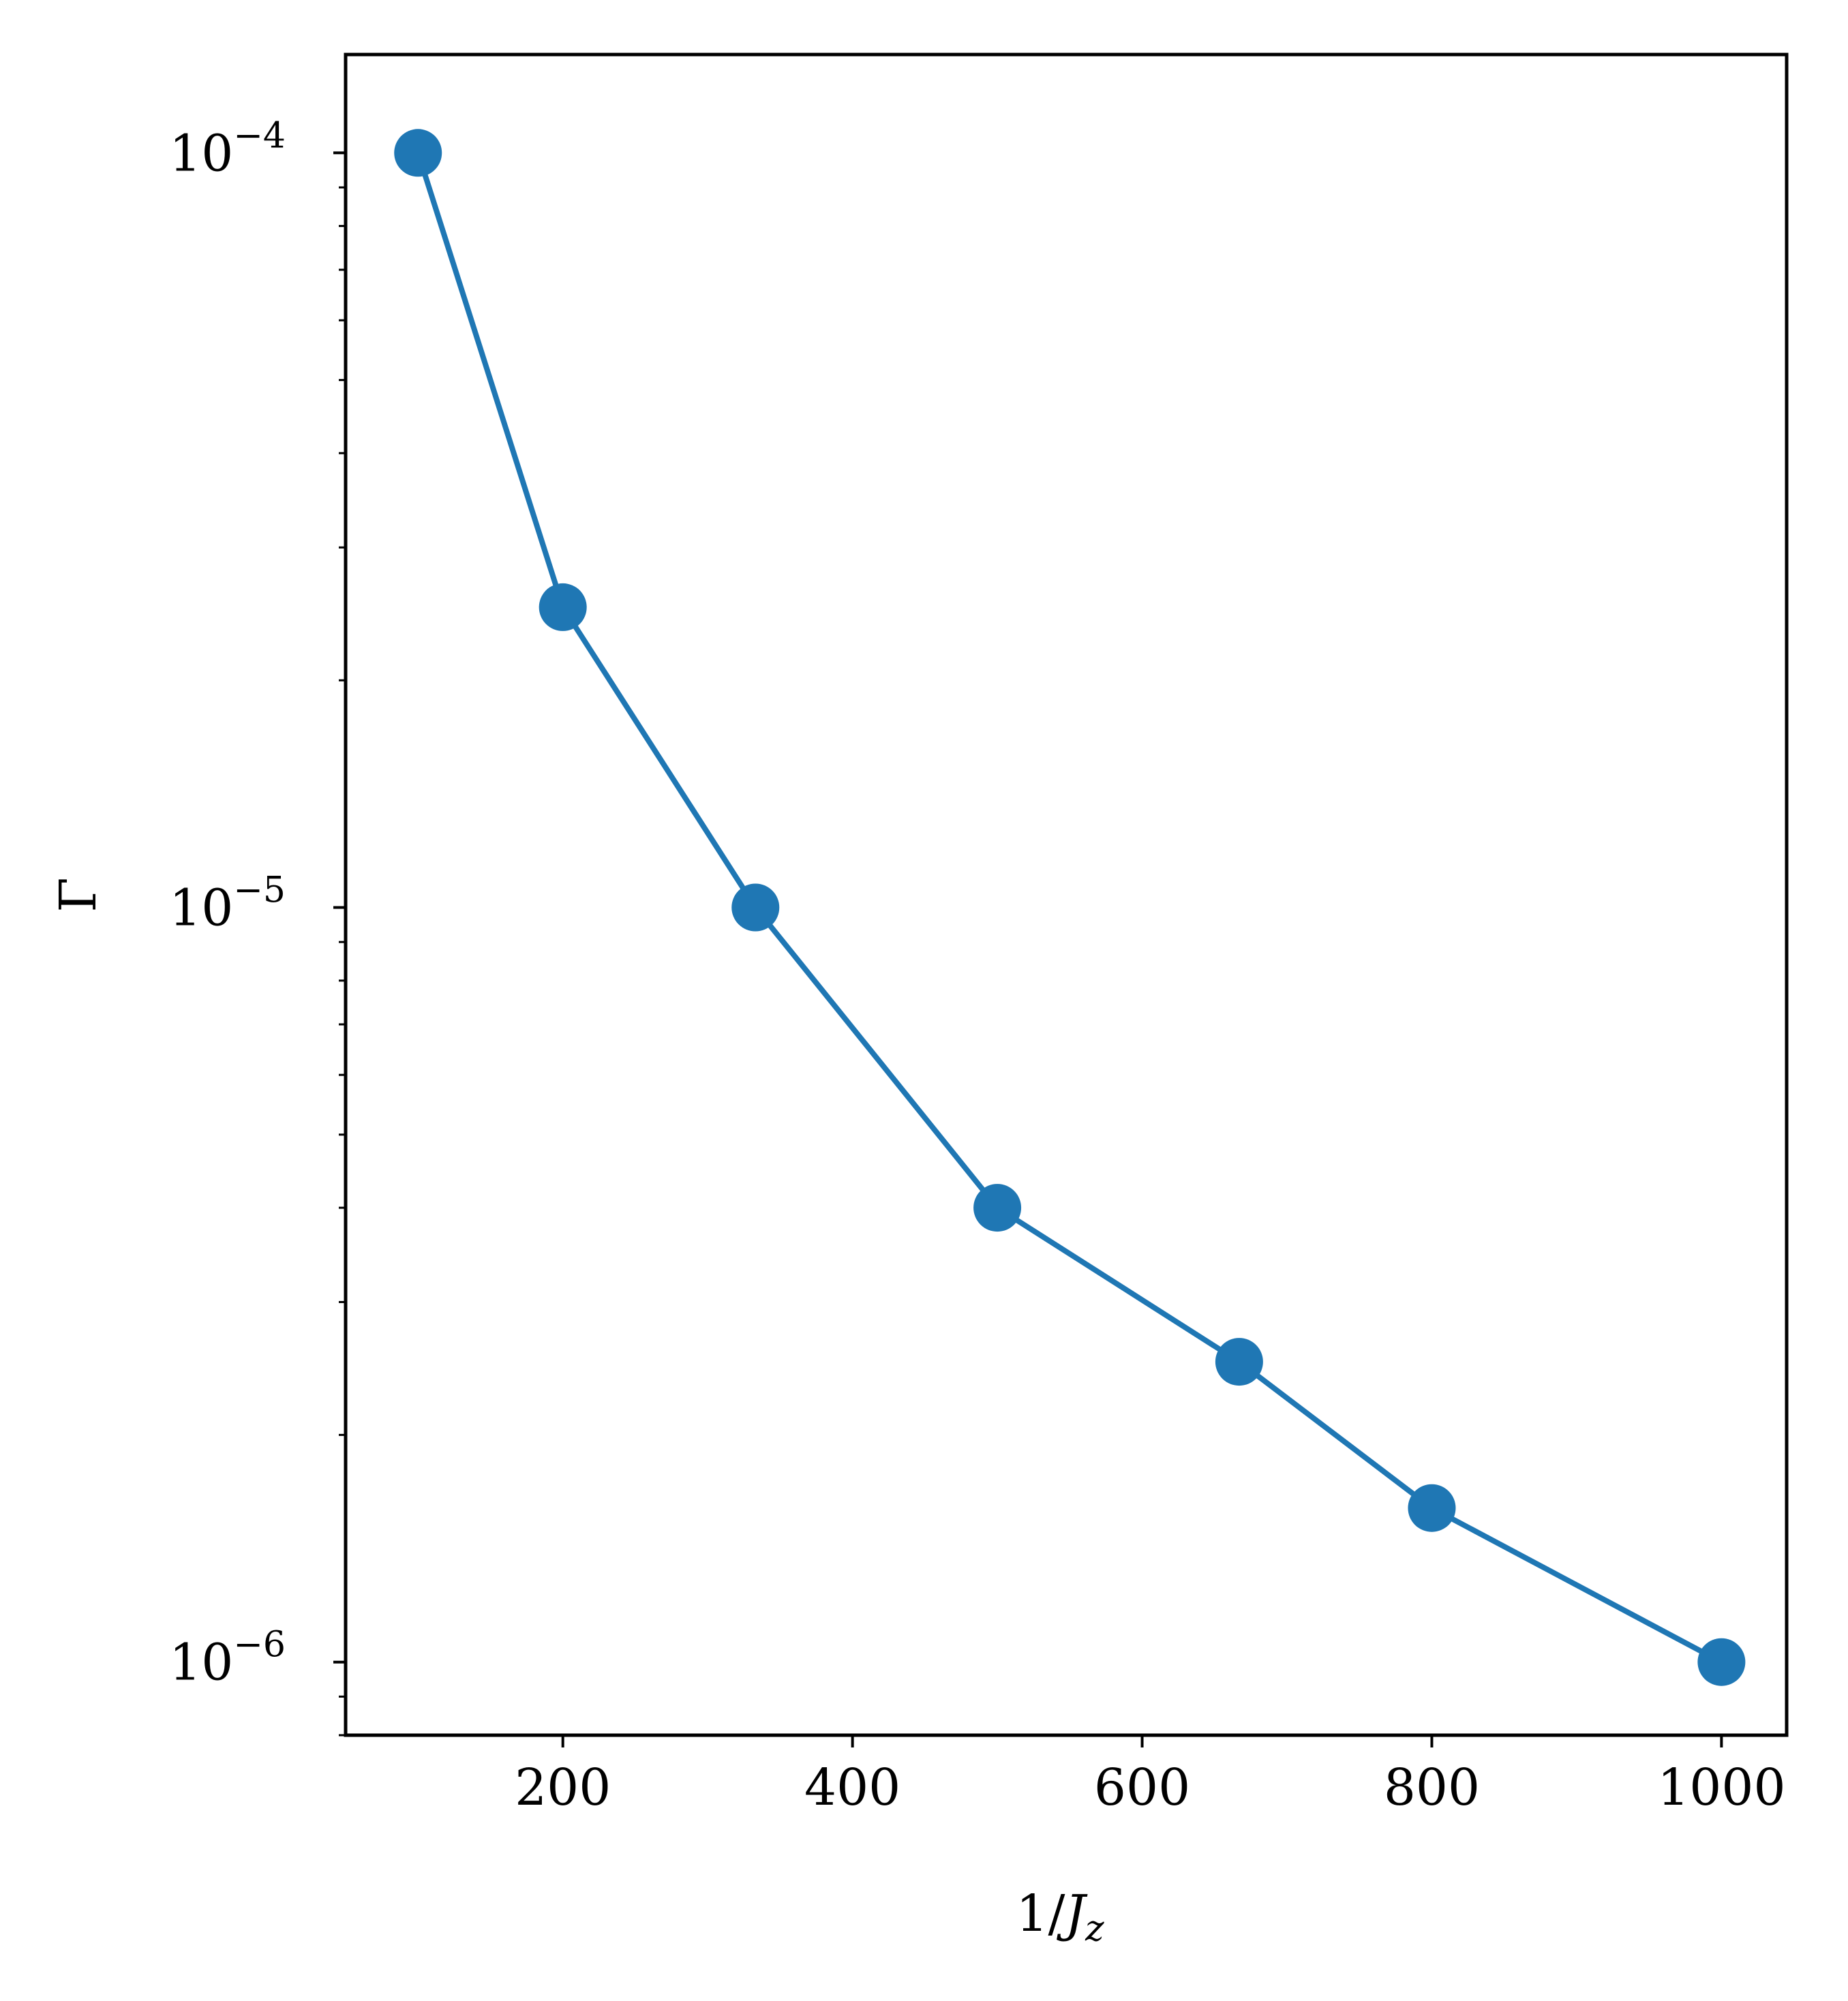 This screenshot has height=2001, width=1848. I want to click on x-tick-label: 600, so click(1142, 1788).